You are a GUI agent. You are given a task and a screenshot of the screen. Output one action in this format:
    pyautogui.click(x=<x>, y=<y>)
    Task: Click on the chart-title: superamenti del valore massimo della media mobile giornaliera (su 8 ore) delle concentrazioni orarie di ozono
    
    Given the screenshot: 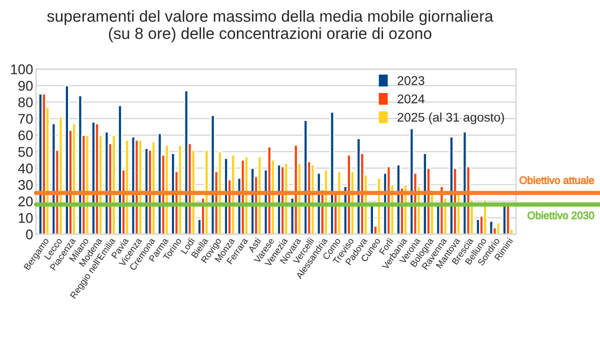 What is the action you would take?
    pyautogui.click(x=270, y=26)
    